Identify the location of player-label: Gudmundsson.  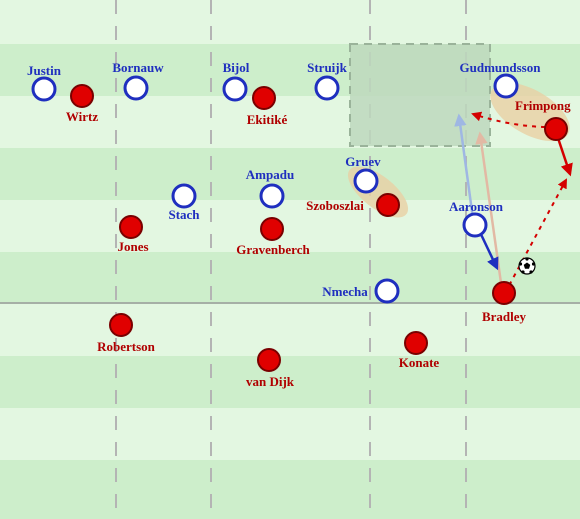
(501, 67).